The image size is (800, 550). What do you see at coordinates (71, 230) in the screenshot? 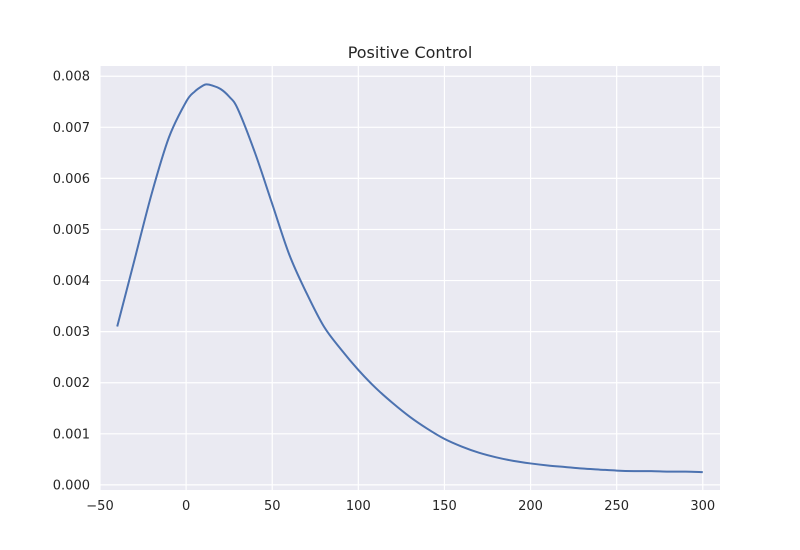
I see `y-tick-label: 0.005` at bounding box center [71, 230].